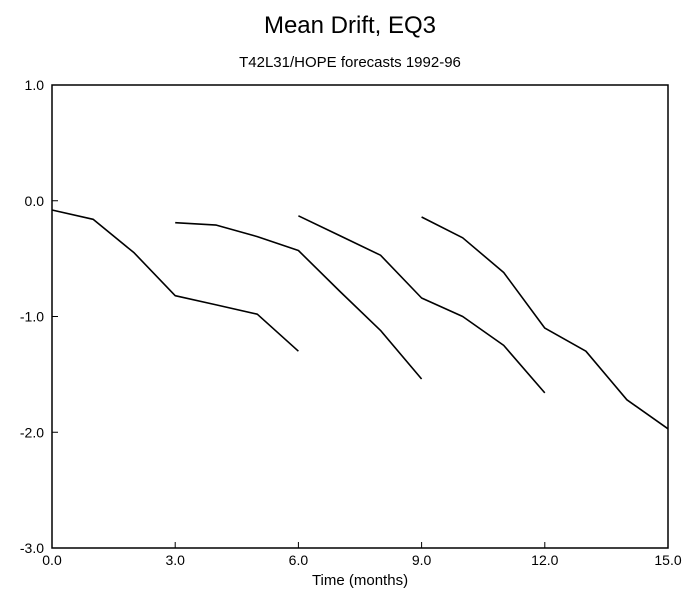  Describe the element at coordinates (32, 317) in the screenshot. I see `y-tick-label: -1.0` at that location.